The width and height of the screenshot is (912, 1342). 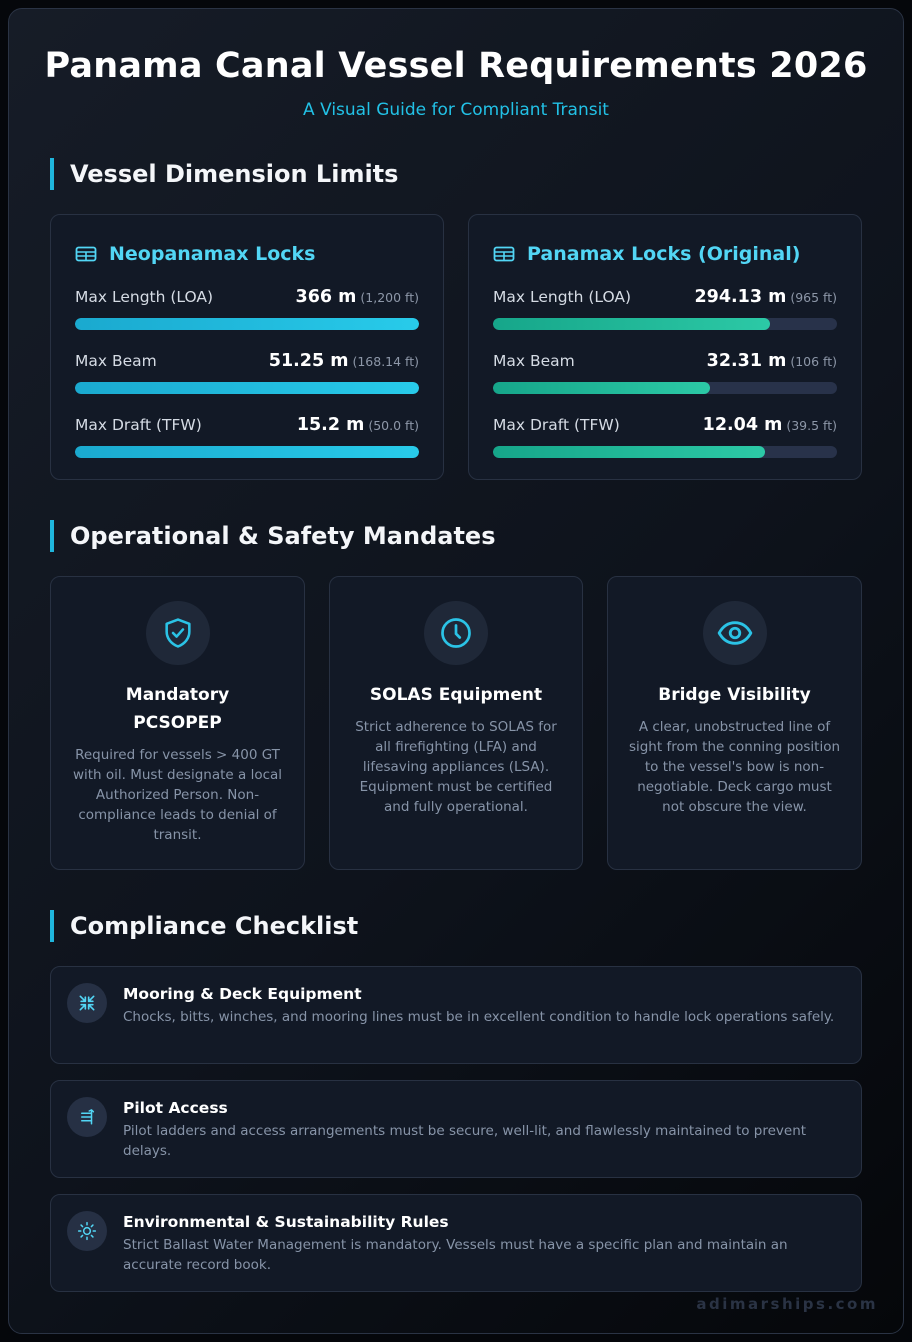 I want to click on ladder-icon, so click(x=88, y=1117).